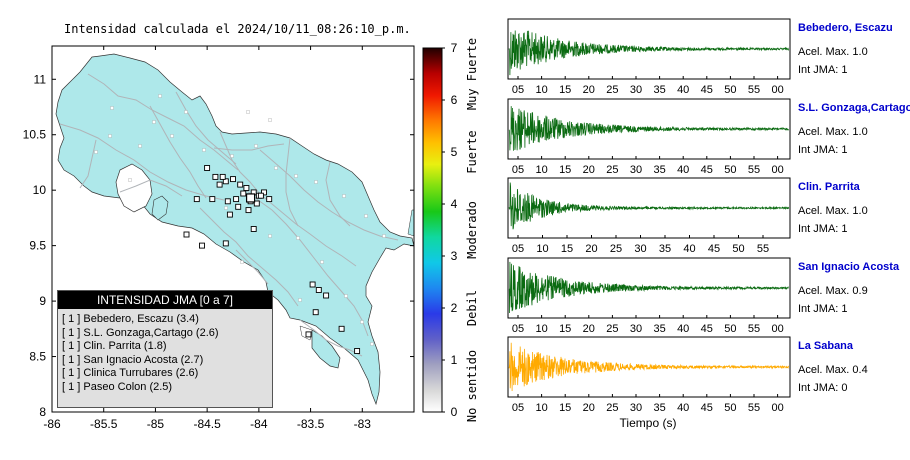 The width and height of the screenshot is (910, 460). I want to click on x-tick-label: -85, so click(156, 424).